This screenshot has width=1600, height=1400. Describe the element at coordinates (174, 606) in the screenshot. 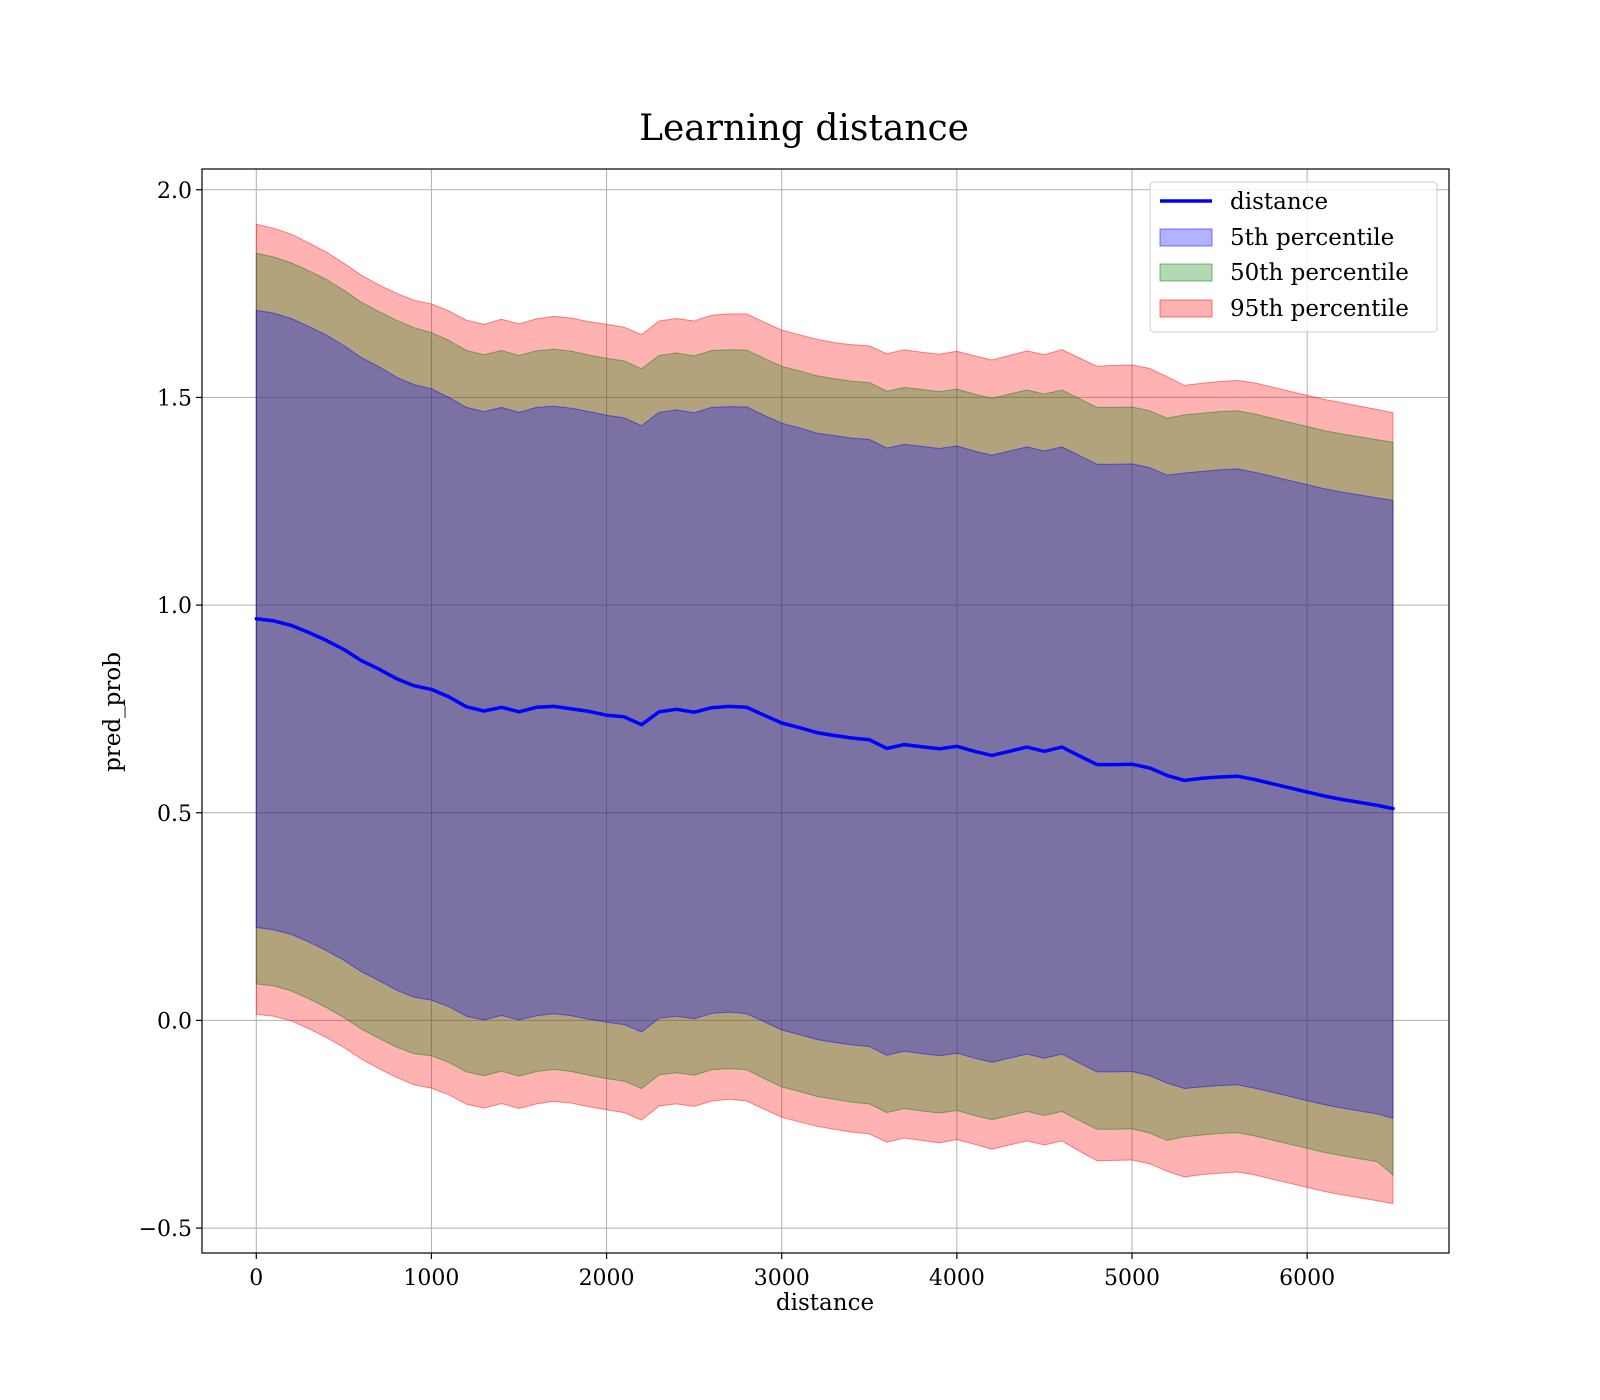

I see `y-tick-label: 1.0` at that location.